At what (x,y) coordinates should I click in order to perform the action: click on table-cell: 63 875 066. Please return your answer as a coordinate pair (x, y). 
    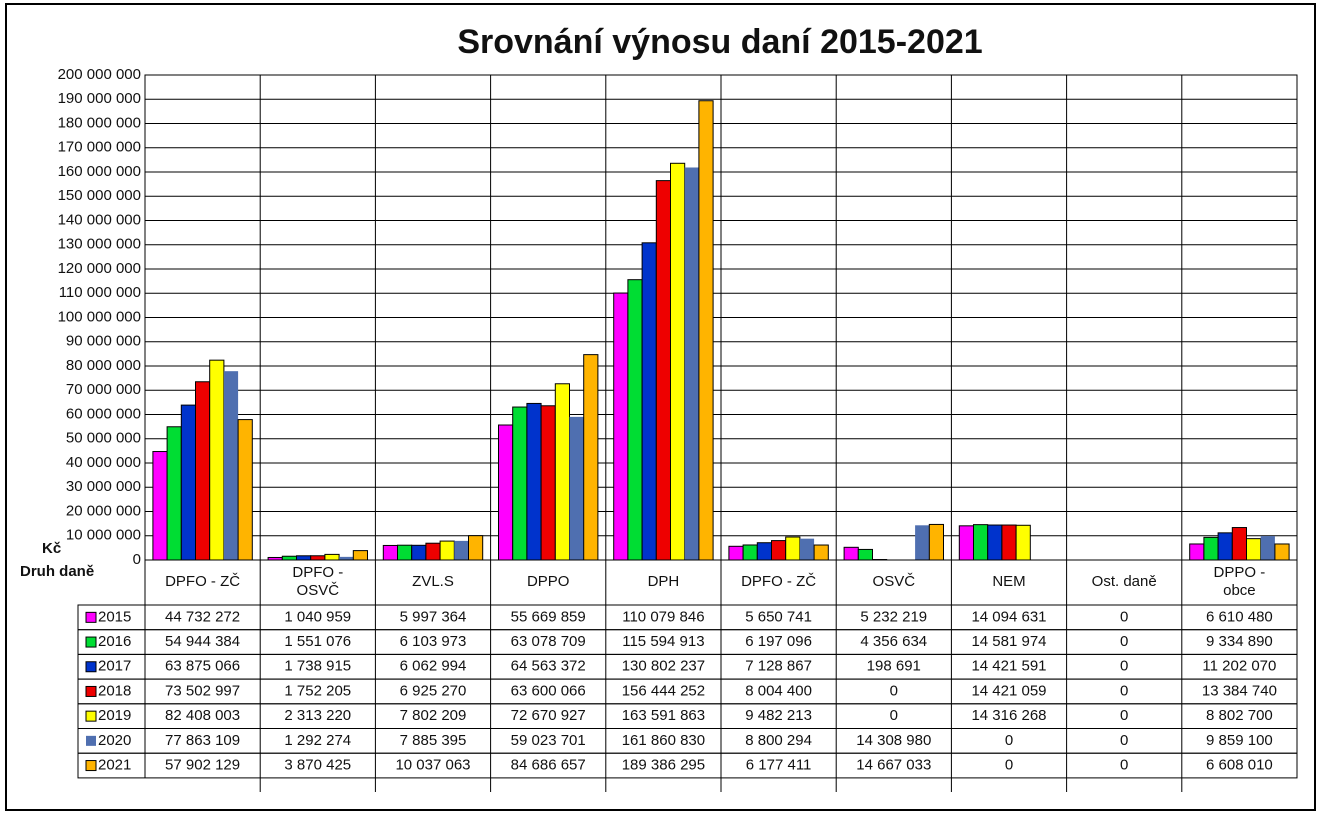
    Looking at the image, I should click on (202, 666).